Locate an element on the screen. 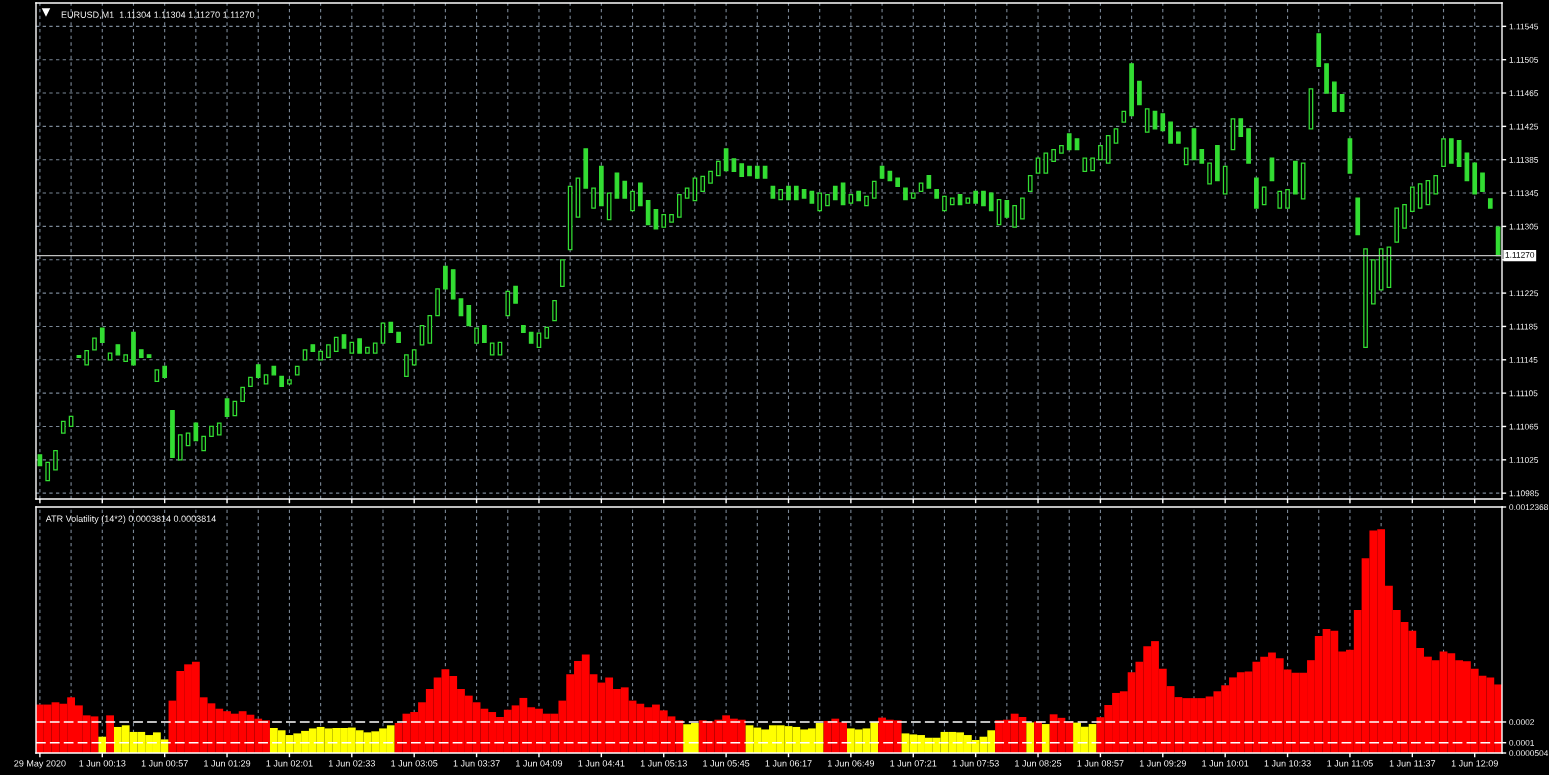 This screenshot has height=775, width=1549. y-tick-label: 1.11305 is located at coordinates (1524, 226).